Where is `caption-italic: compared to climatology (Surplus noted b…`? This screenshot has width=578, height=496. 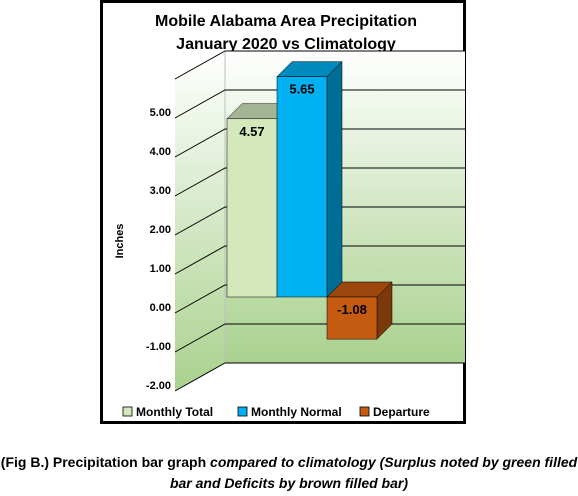
caption-italic: compared to climatology (Surplus noted b… is located at coordinates (373, 472).